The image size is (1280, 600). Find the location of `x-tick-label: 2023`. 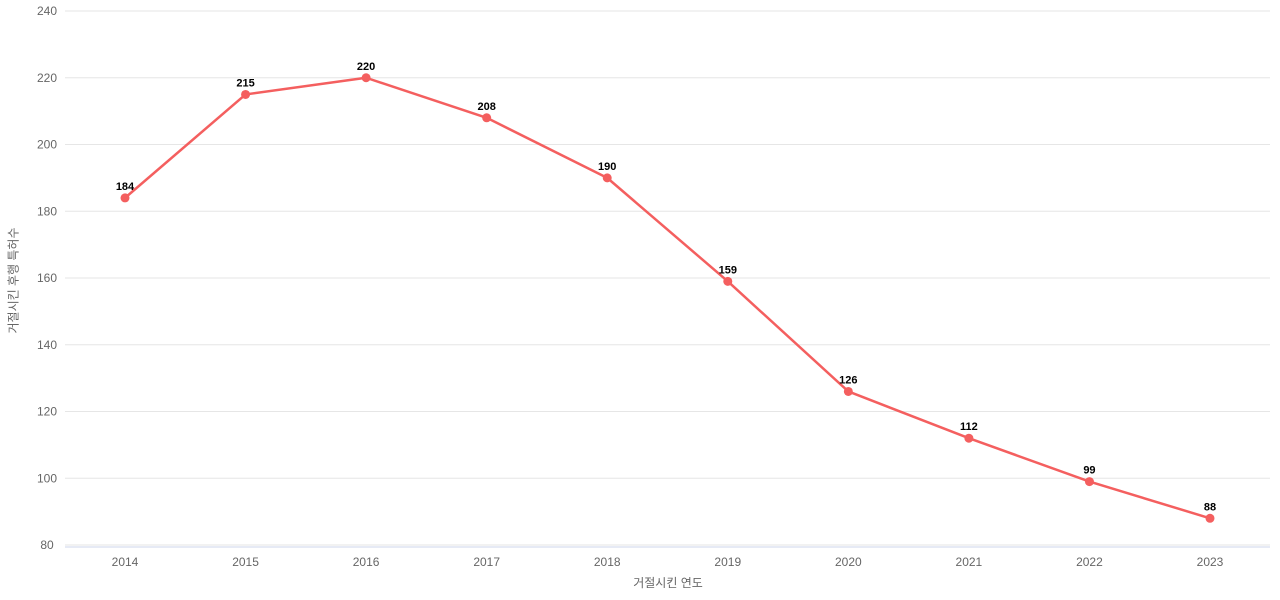

x-tick-label: 2023 is located at coordinates (1210, 562).